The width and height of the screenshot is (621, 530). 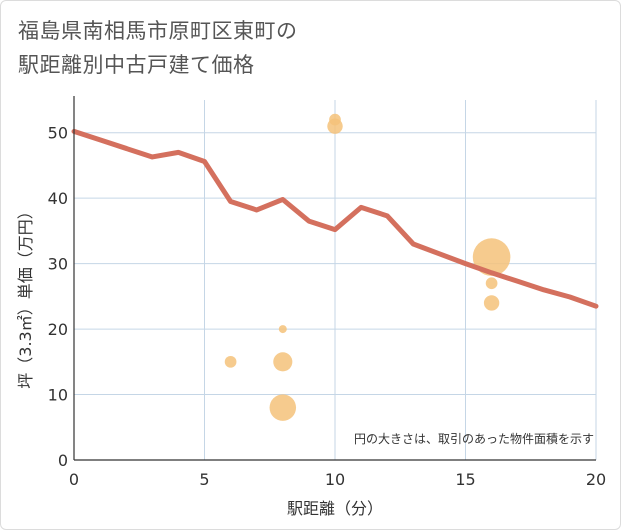 I want to click on title-line-1: 福島県南相馬市原町区東町の, so click(x=158, y=31).